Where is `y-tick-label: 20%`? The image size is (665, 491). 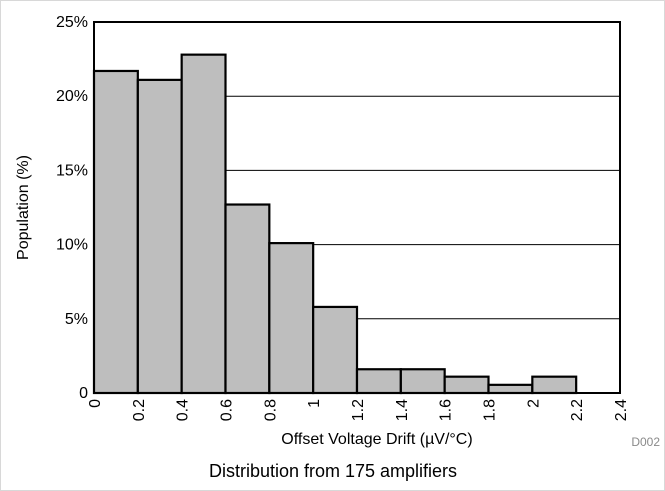
y-tick-label: 20% is located at coordinates (72, 96).